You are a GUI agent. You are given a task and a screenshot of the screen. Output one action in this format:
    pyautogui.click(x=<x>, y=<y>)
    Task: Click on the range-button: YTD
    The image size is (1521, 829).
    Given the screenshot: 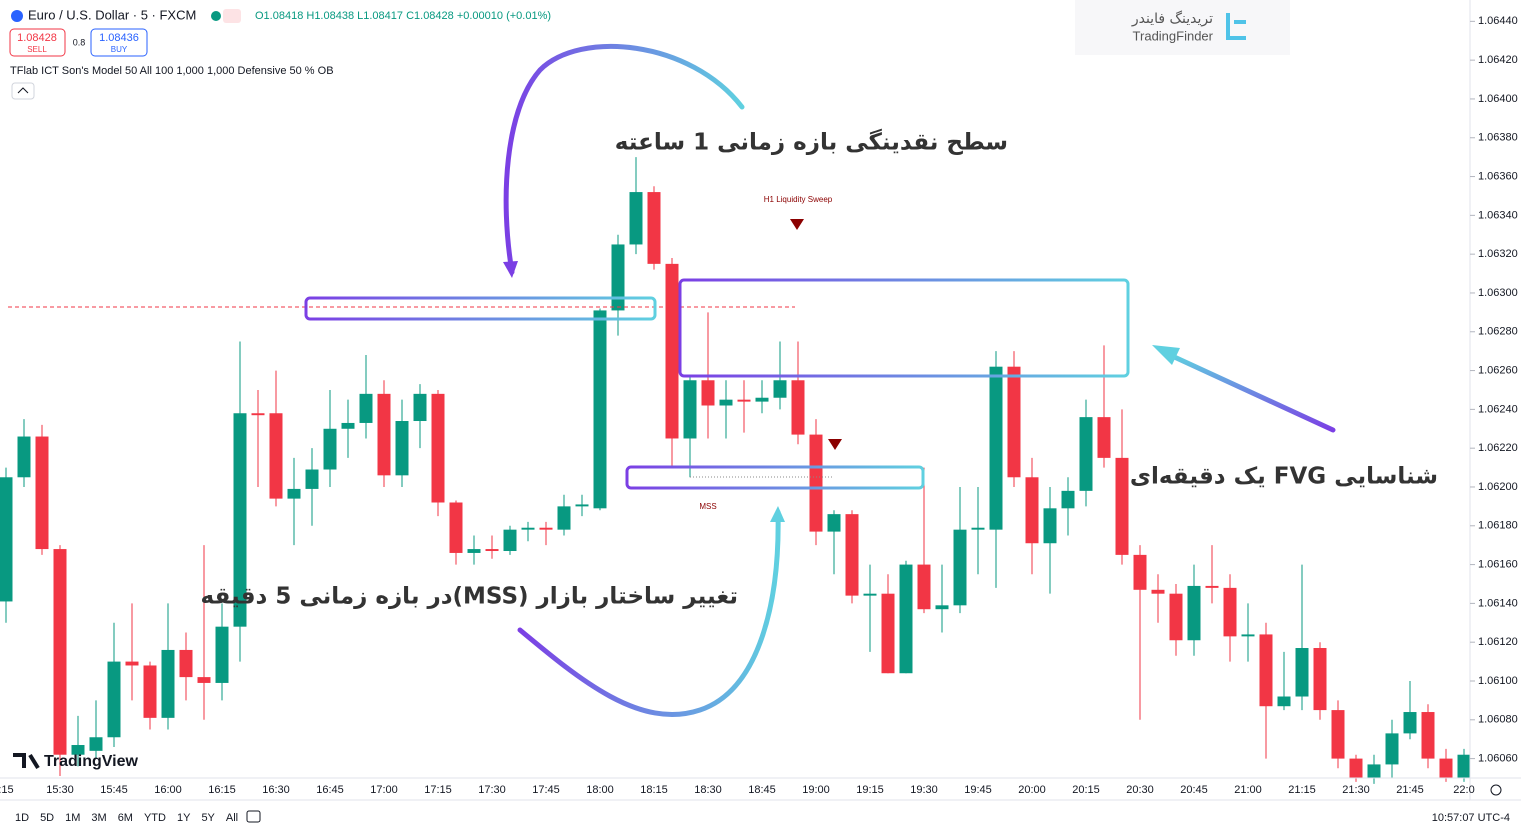 What is the action you would take?
    pyautogui.click(x=155, y=818)
    